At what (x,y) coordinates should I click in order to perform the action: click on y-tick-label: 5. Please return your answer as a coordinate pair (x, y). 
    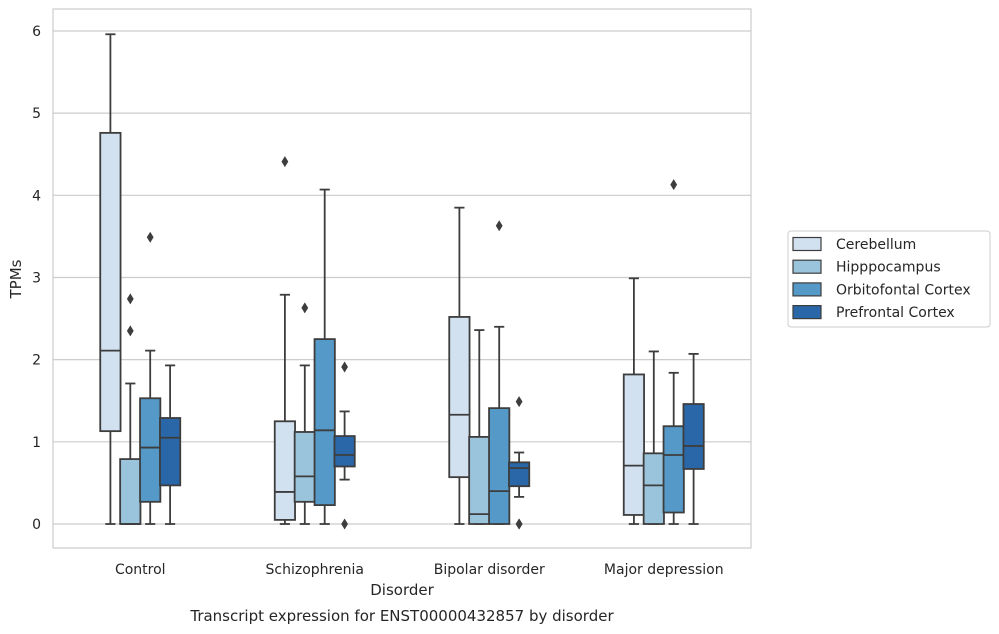
    Looking at the image, I should click on (36, 114).